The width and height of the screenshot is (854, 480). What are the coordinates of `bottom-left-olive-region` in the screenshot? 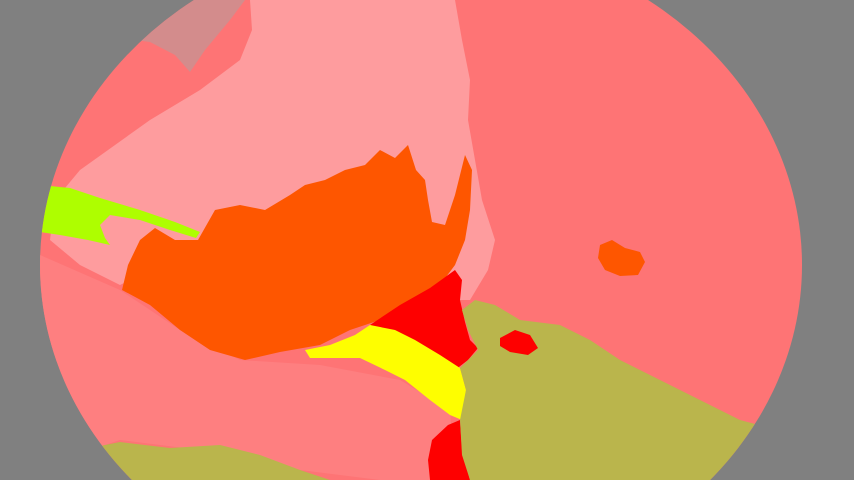 It's located at (205, 461).